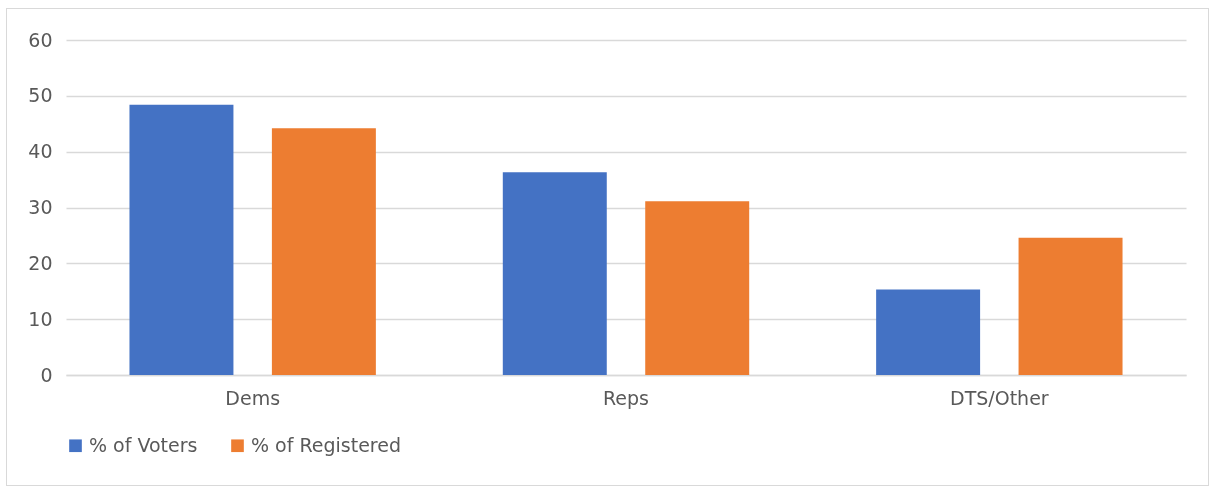 The image size is (1215, 489). I want to click on y-tick-label: 60, so click(40, 39).